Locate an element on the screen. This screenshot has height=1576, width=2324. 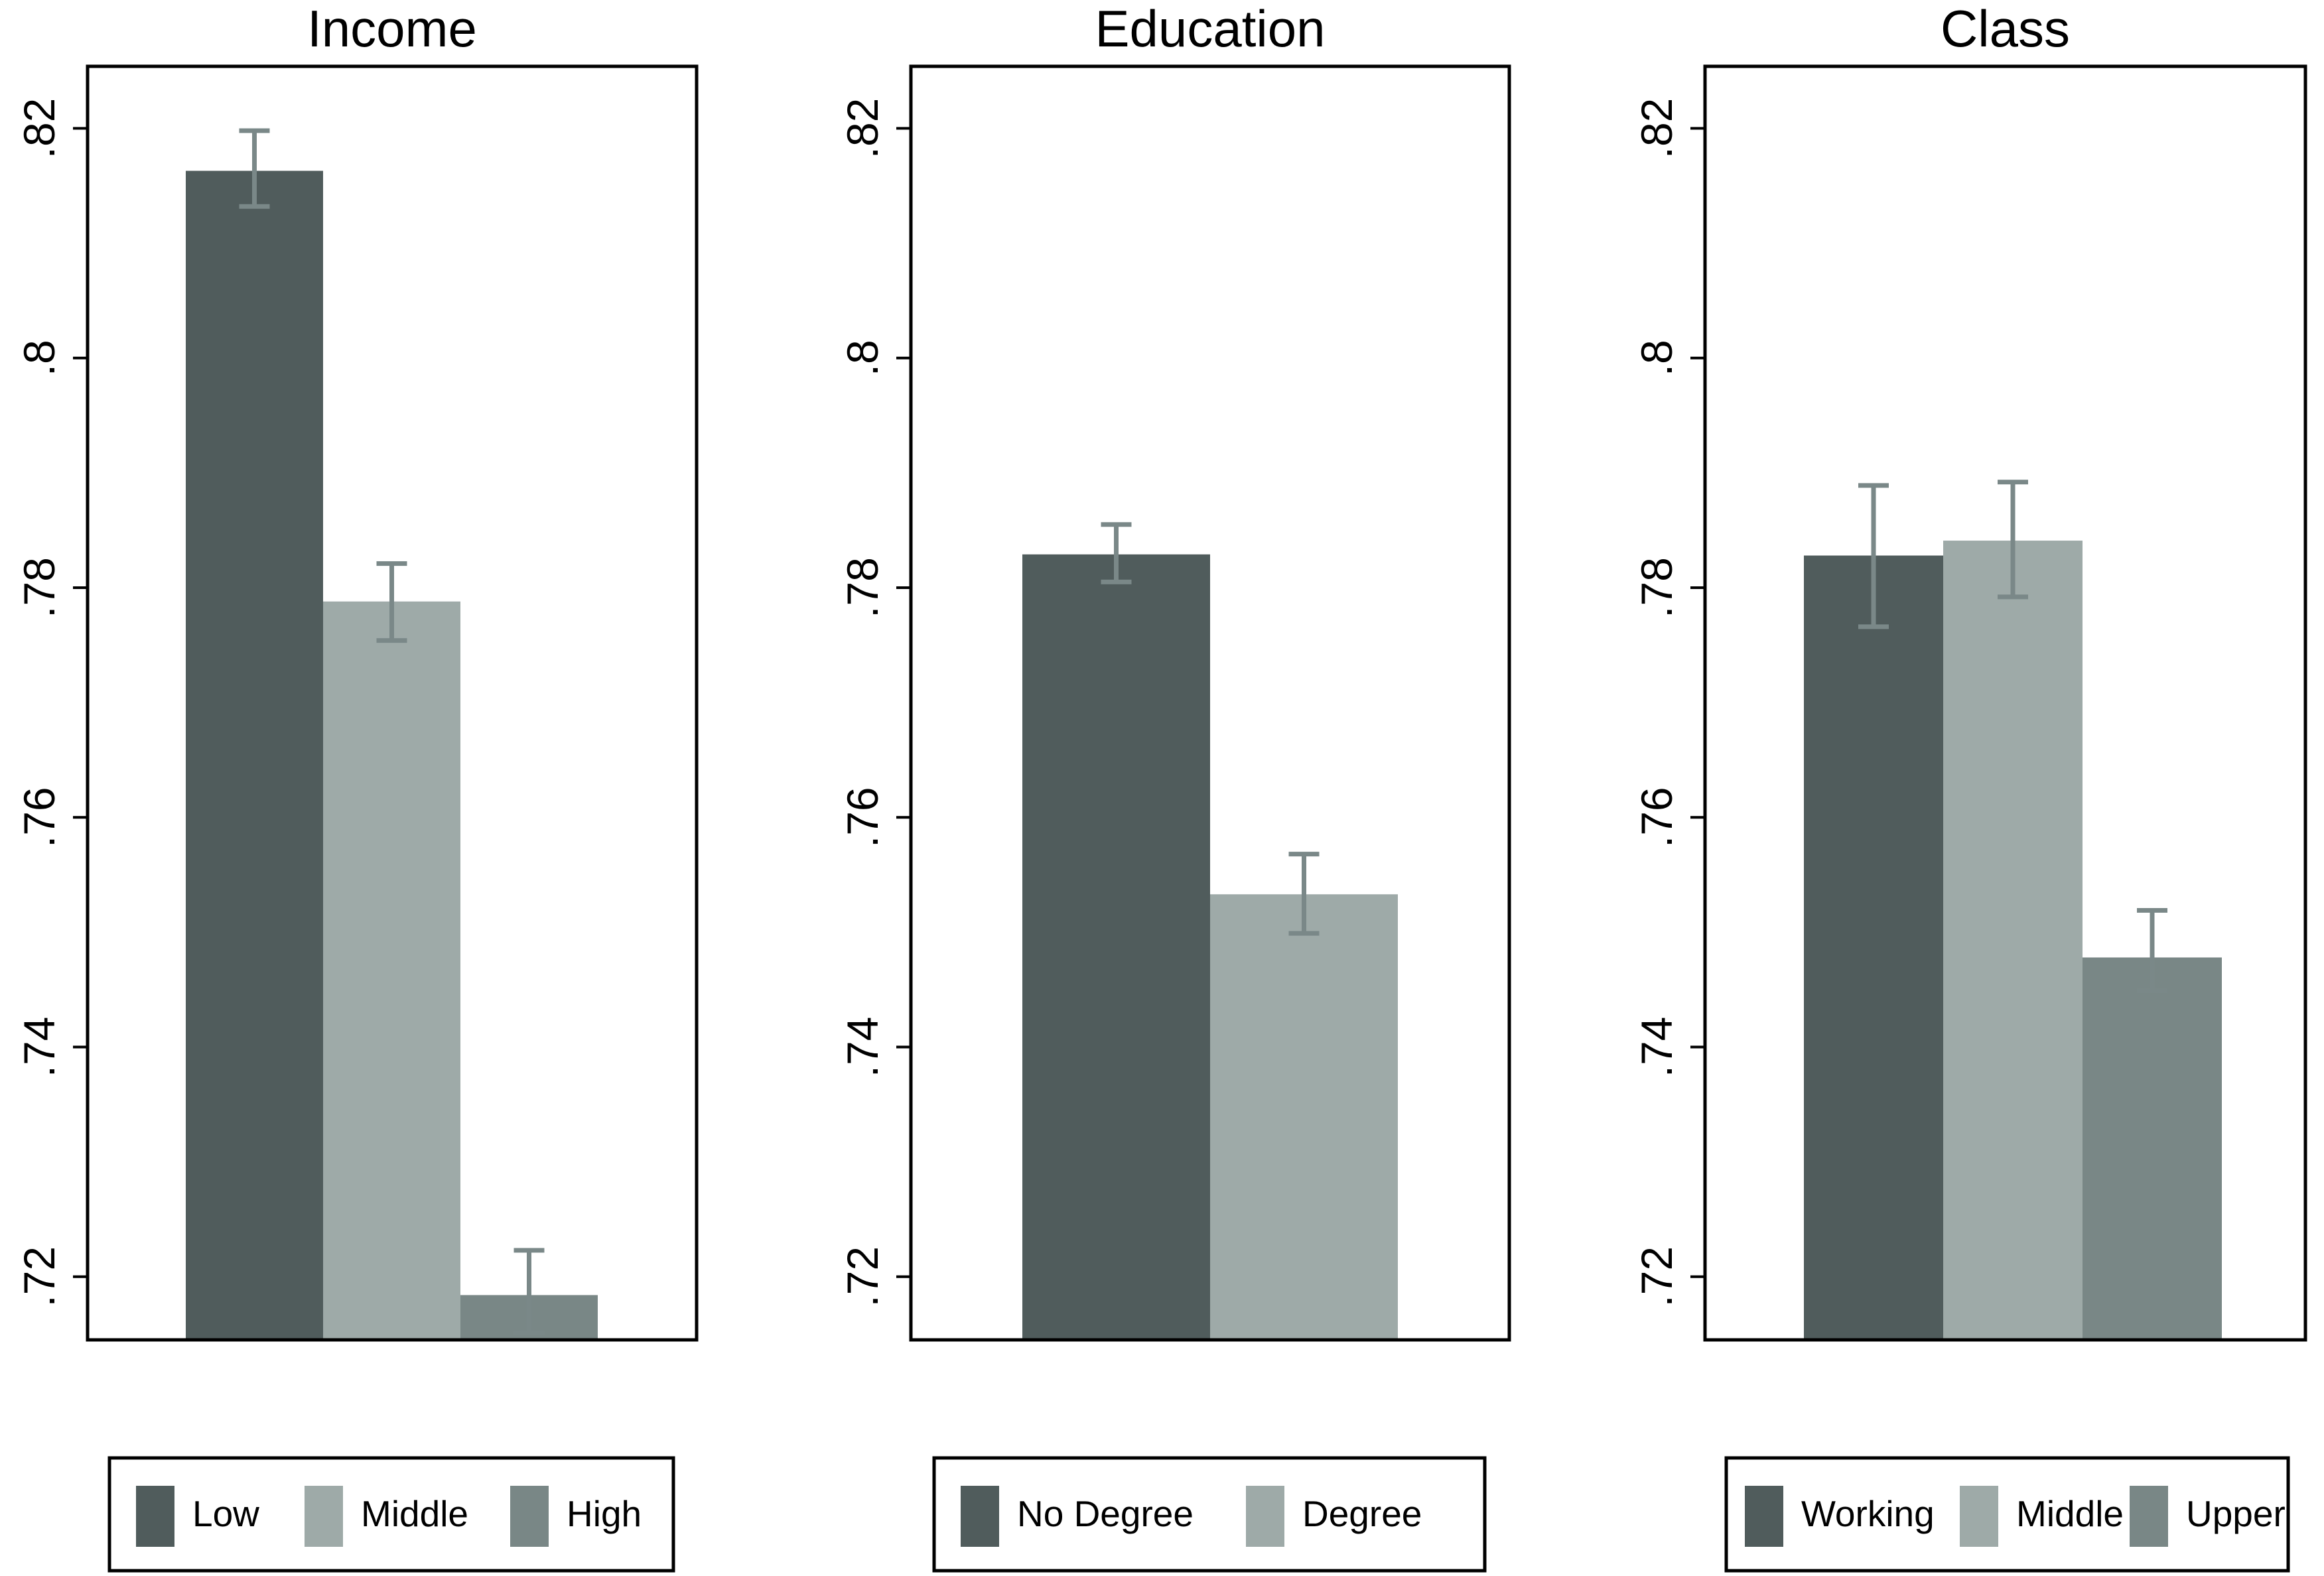
legend-label: Low is located at coordinates (225, 1513).